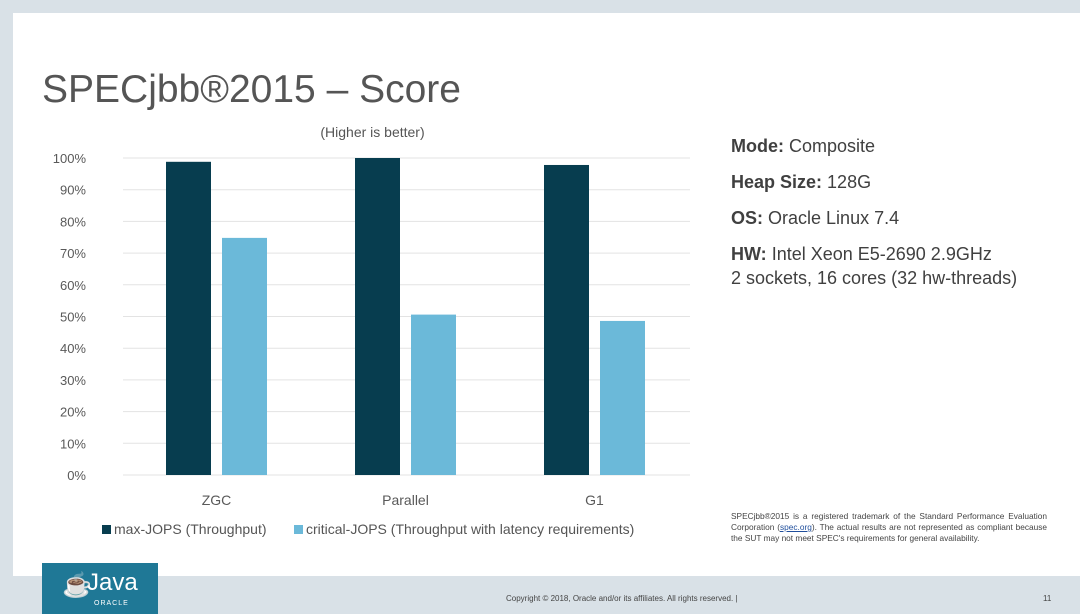 The height and width of the screenshot is (614, 1080). I want to click on bar-zgc-max-jops, so click(188, 318).